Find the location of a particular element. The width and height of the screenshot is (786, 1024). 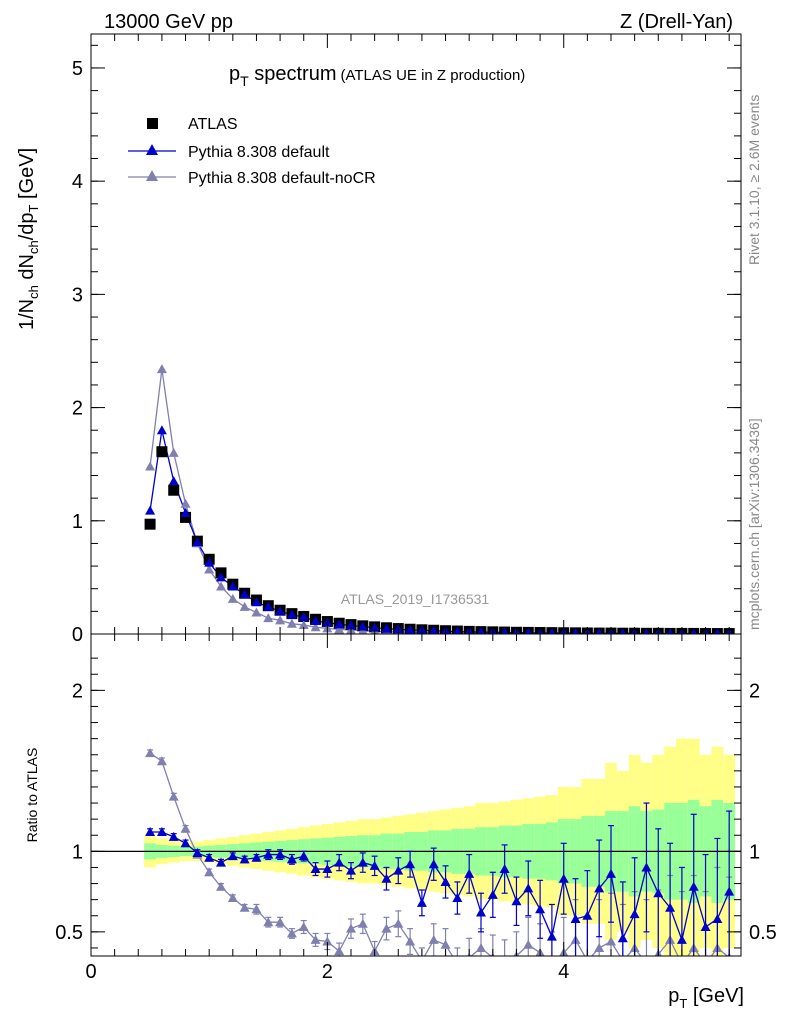

ratio-ytick-label-right: 0.5 is located at coordinates (763, 933).